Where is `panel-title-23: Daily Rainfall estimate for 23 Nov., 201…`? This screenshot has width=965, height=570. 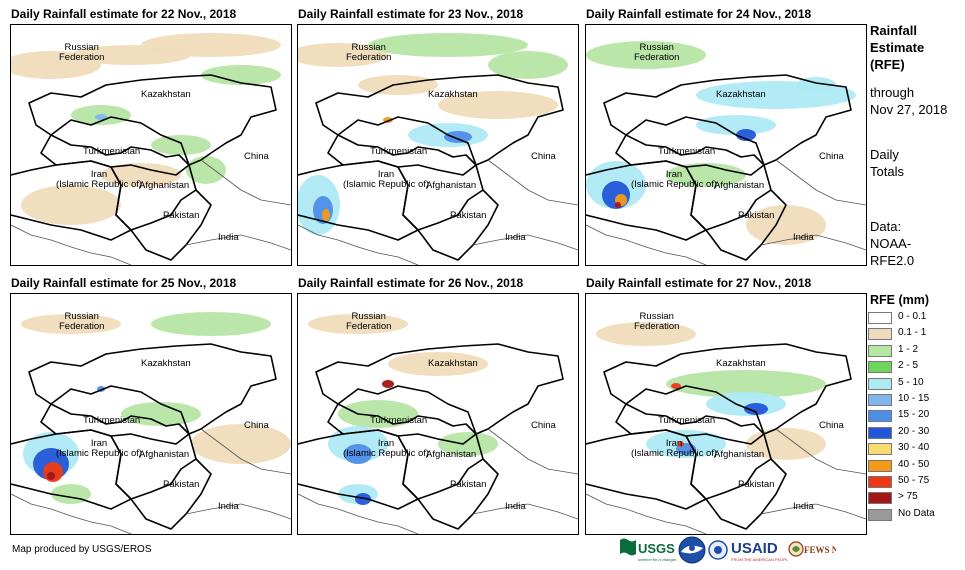 panel-title-23: Daily Rainfall estimate for 23 Nov., 201… is located at coordinates (411, 14).